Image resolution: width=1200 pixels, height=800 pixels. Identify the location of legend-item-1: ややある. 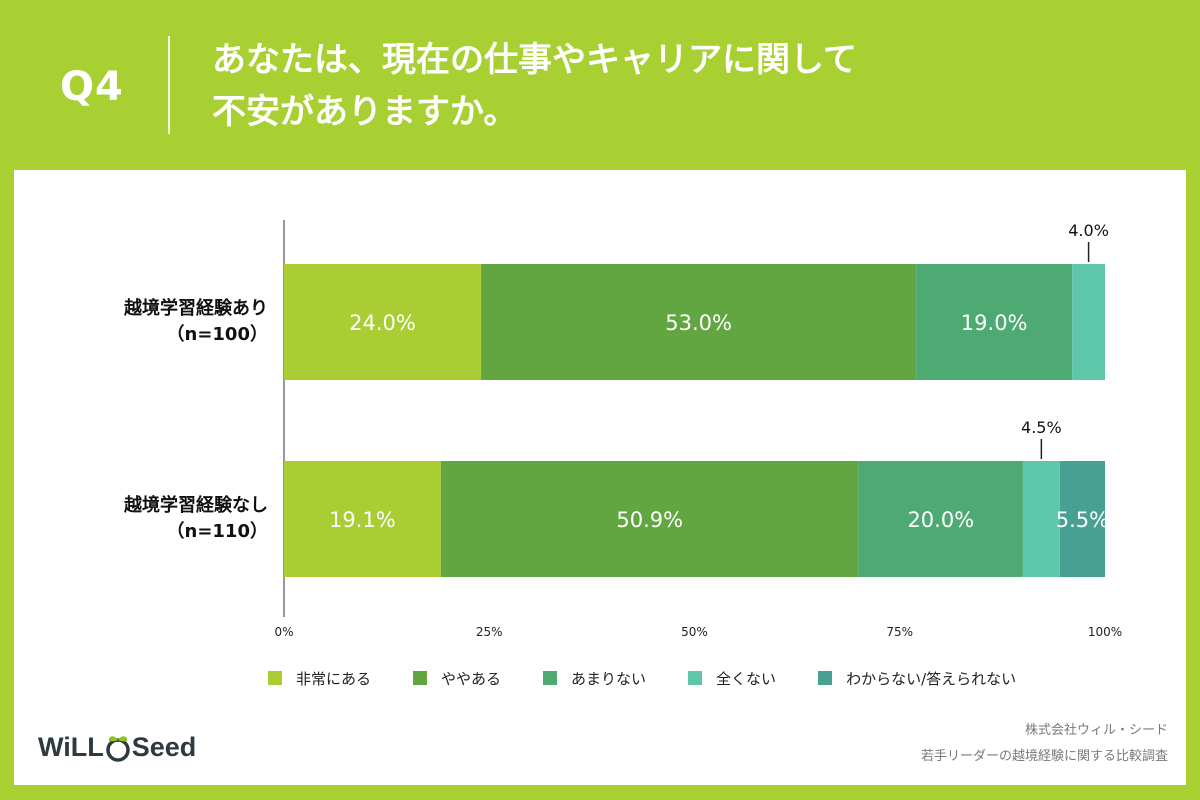
(457, 678).